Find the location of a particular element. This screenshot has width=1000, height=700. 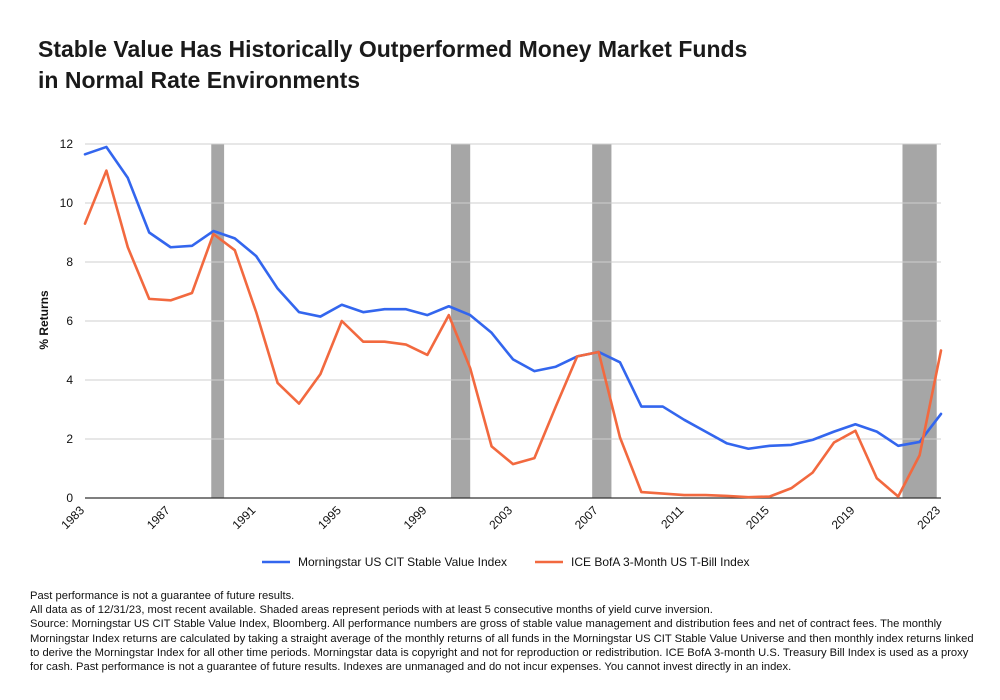

x-tick-label: 2011 is located at coordinates (672, 517).